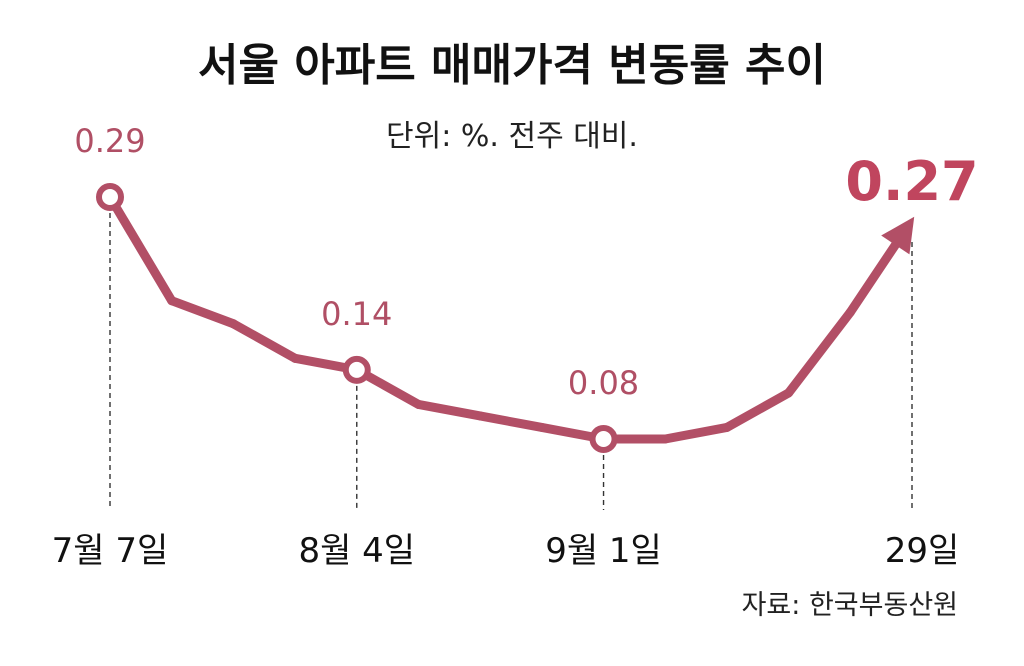 The image size is (1024, 666). I want to click on data-label-3: 0.27, so click(911, 181).